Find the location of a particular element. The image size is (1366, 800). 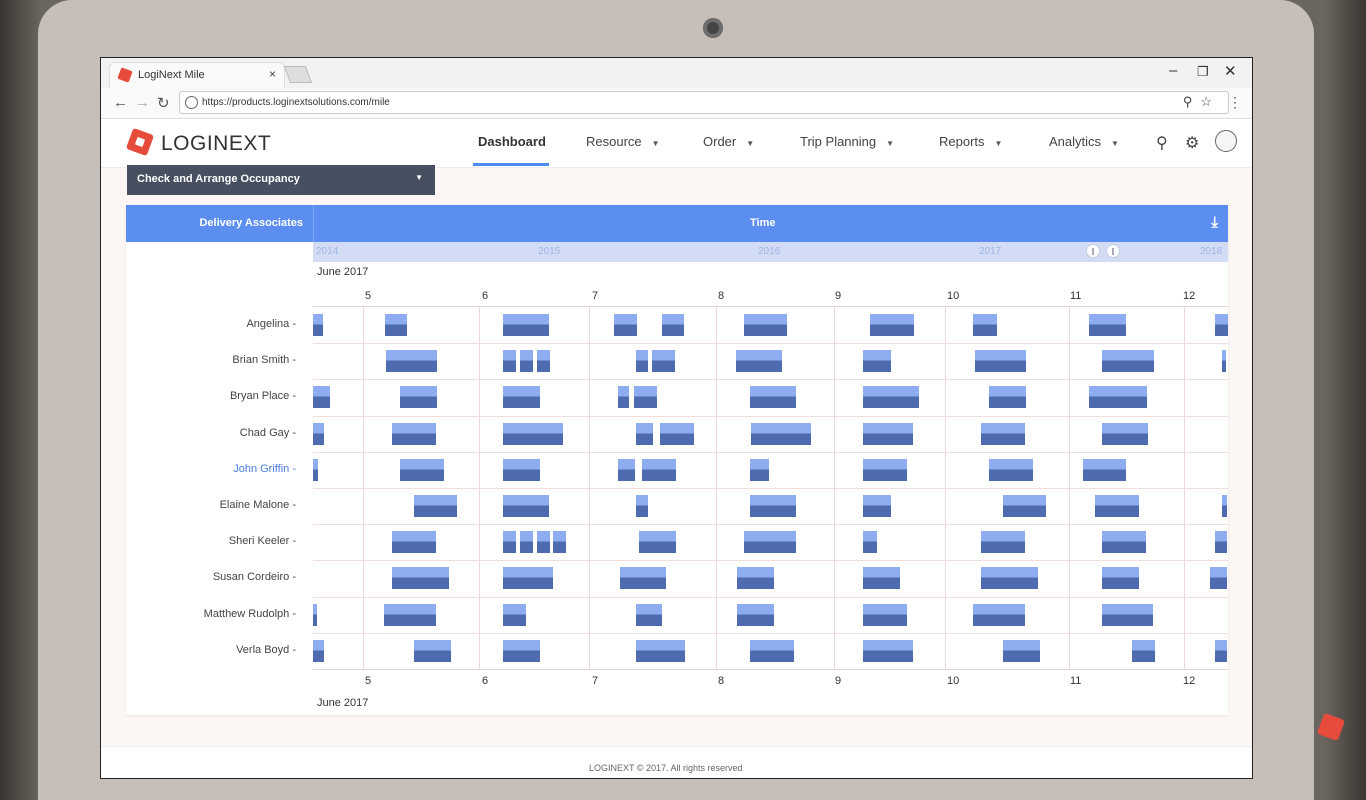

occupancy-dropdown: Check and Arrange Occupancy ▼ is located at coordinates (281, 180).